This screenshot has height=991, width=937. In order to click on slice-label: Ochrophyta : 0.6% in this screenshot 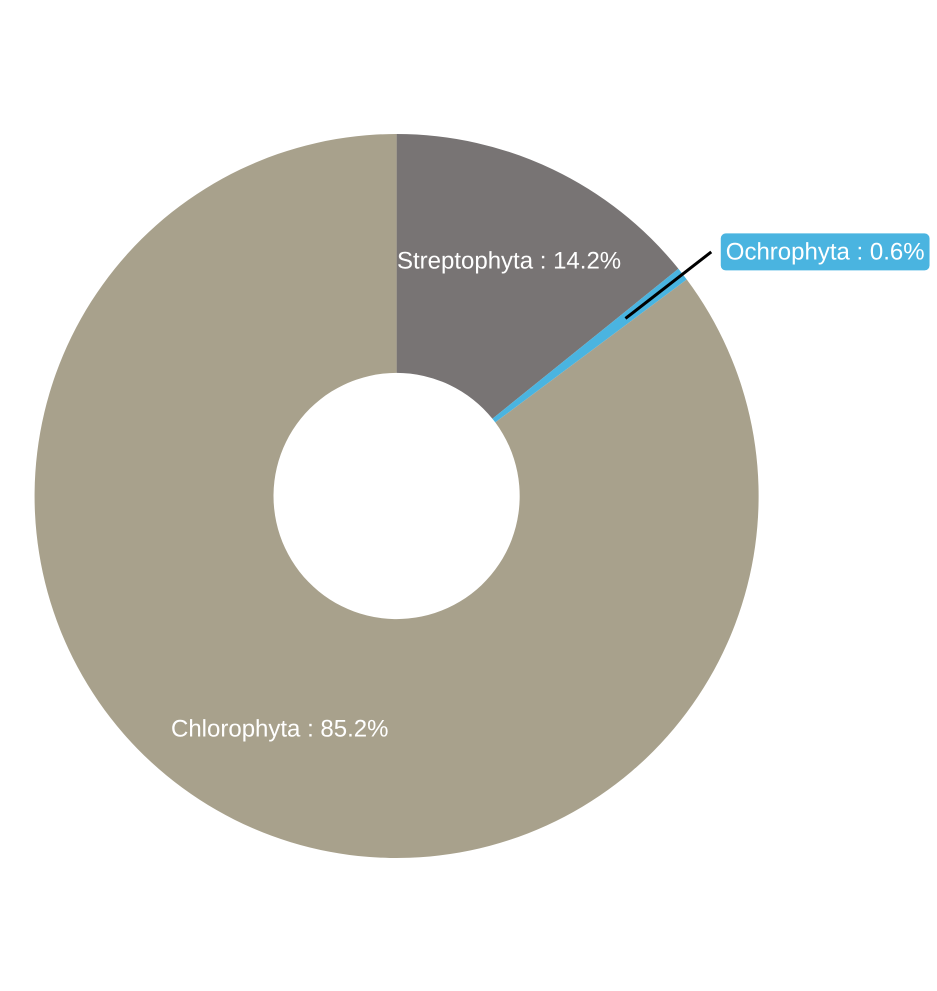, I will do `click(825, 252)`.